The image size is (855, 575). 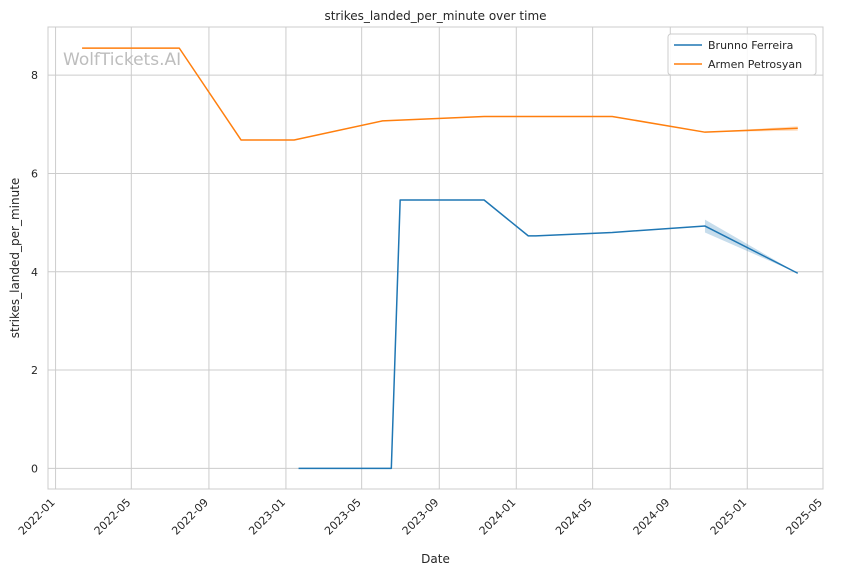 What do you see at coordinates (751, 129) in the screenshot?
I see `confidence-band-armen-petrosyan` at bounding box center [751, 129].